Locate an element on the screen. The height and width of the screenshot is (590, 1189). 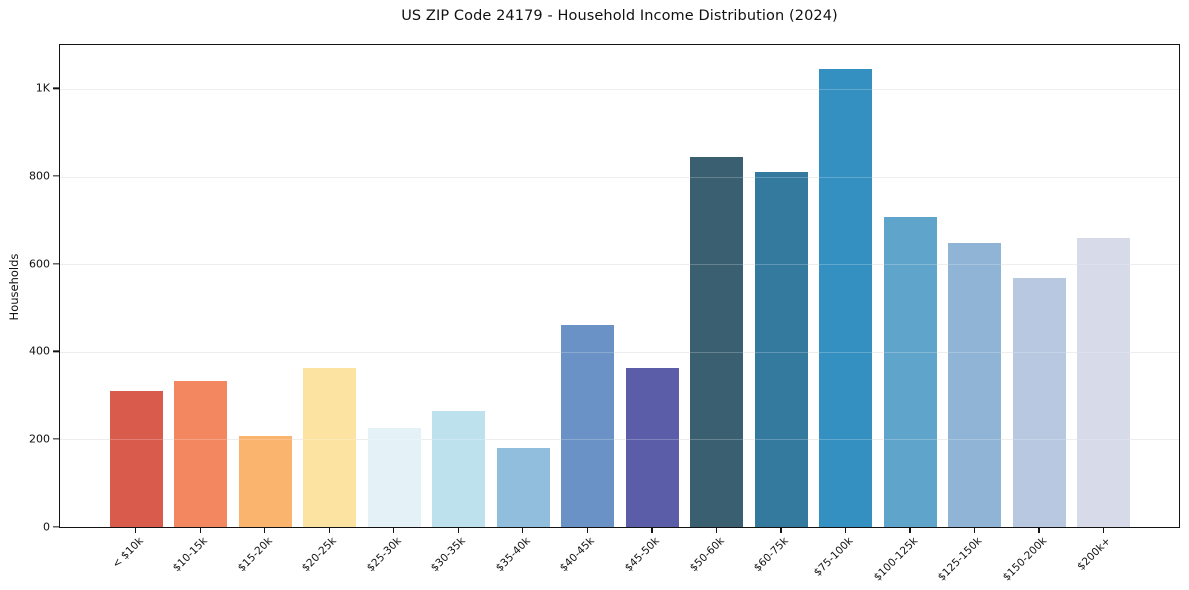
x-tick-label-16: $200k+ is located at coordinates (1094, 554).